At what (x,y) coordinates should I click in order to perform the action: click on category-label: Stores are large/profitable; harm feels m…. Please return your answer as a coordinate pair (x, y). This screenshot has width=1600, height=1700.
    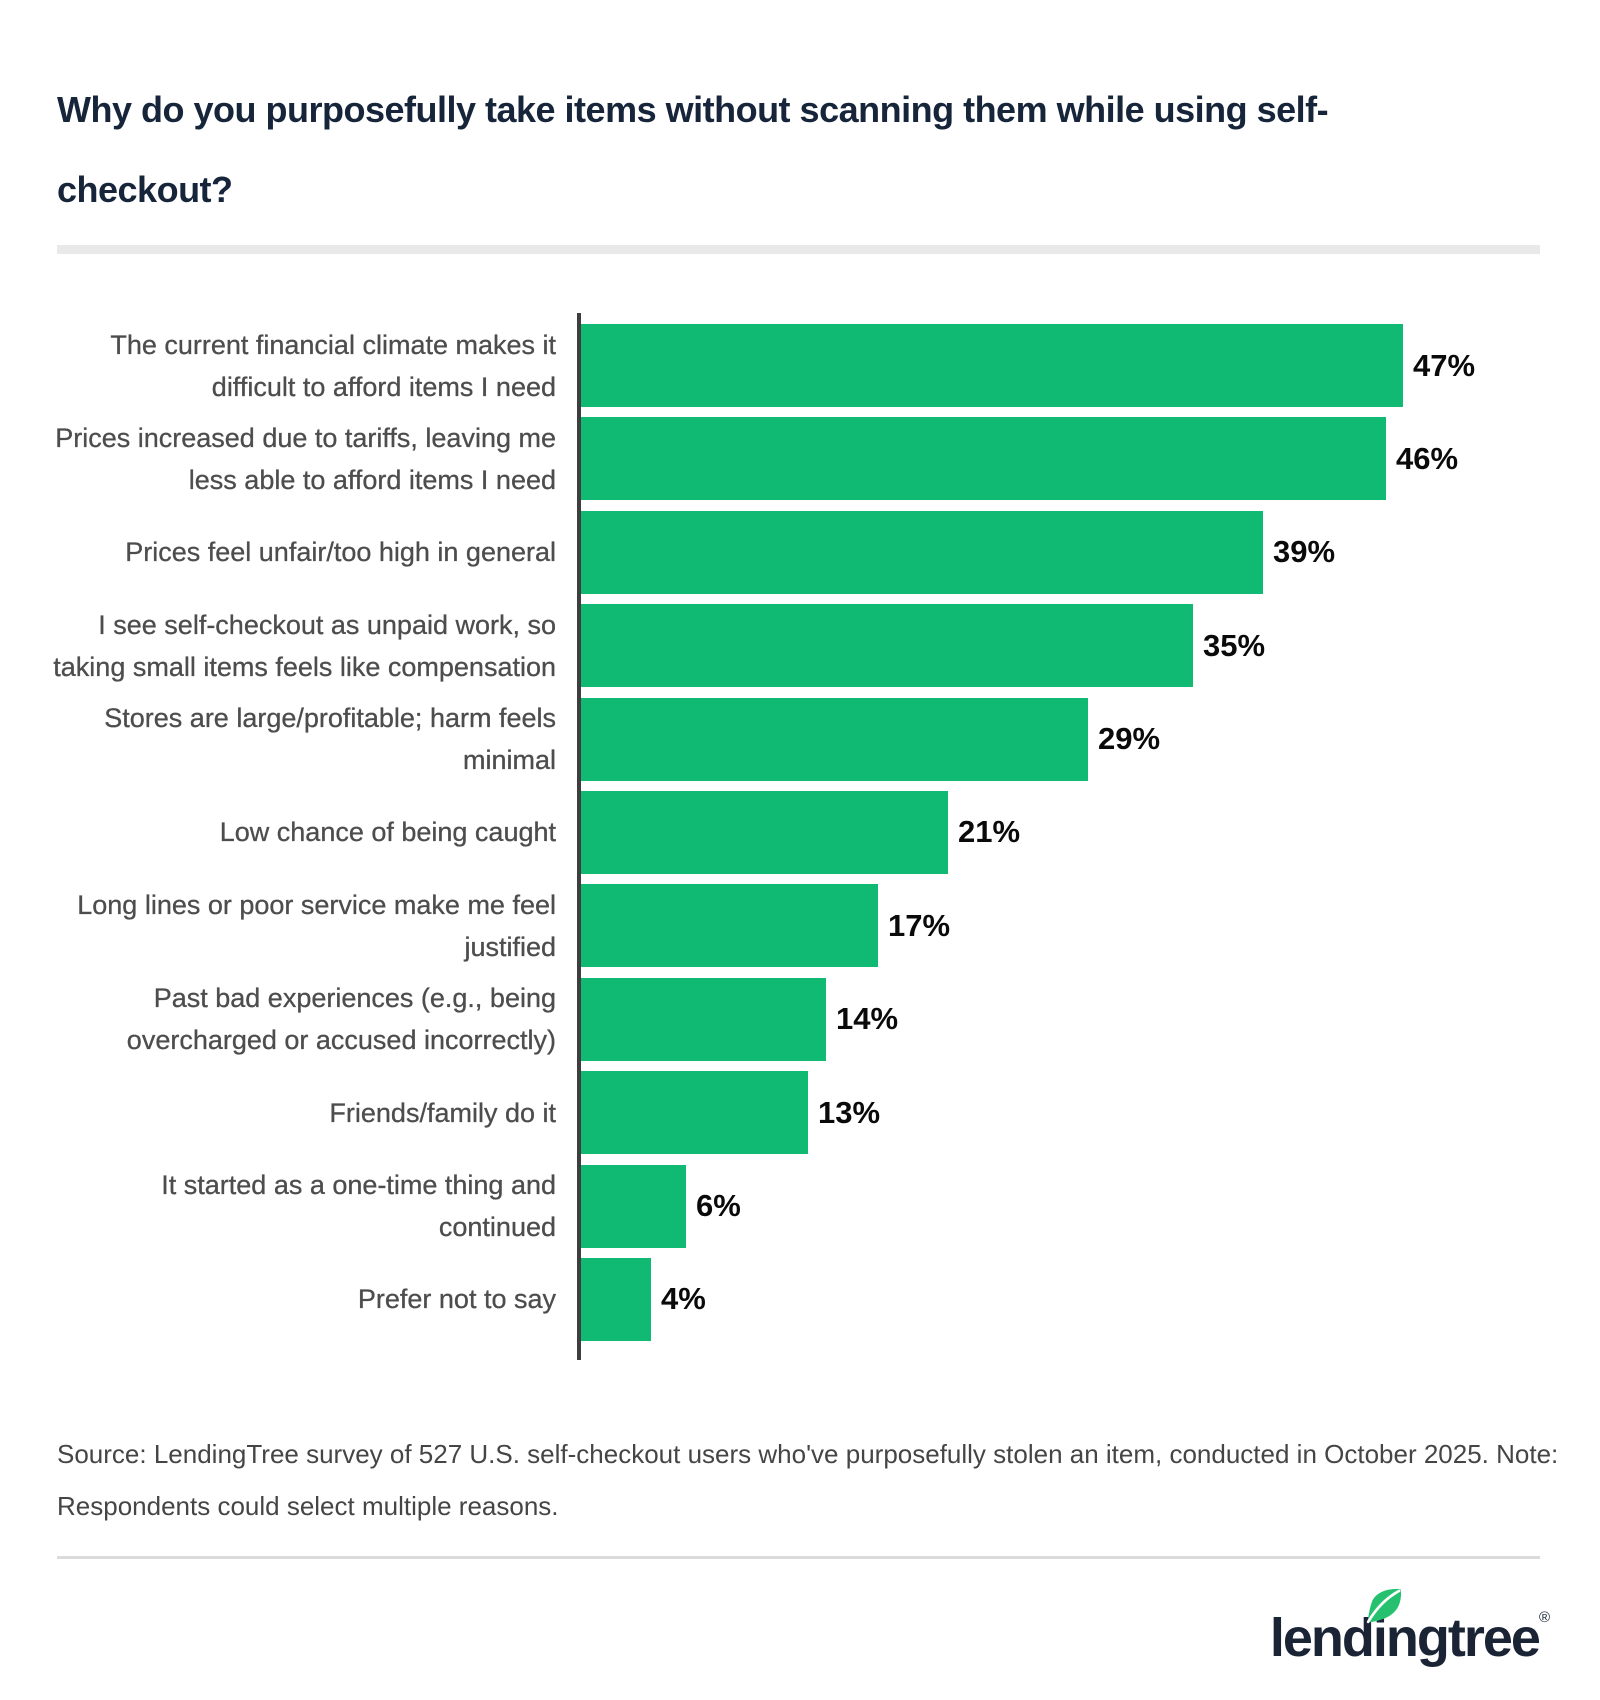
    Looking at the image, I should click on (306, 739).